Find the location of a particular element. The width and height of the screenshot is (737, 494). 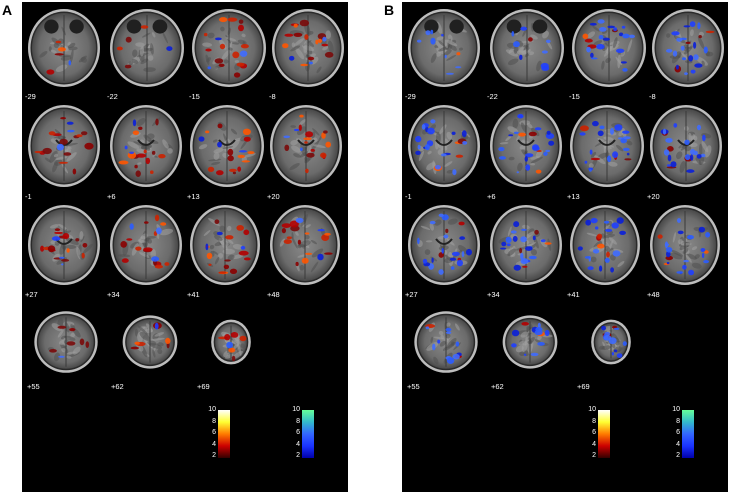

panel-b-letter: B is located at coordinates (389, 10).